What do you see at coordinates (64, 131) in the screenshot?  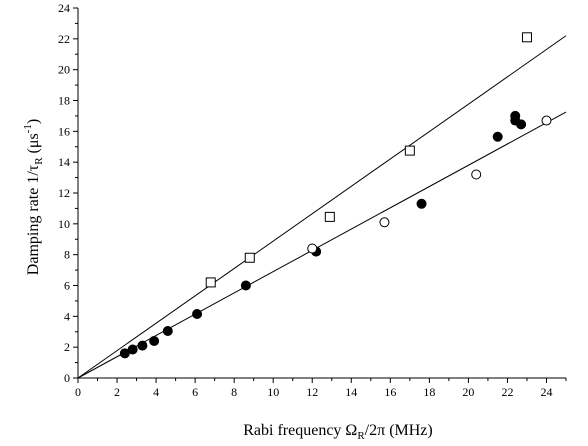 I see `y-tick-label: 16` at bounding box center [64, 131].